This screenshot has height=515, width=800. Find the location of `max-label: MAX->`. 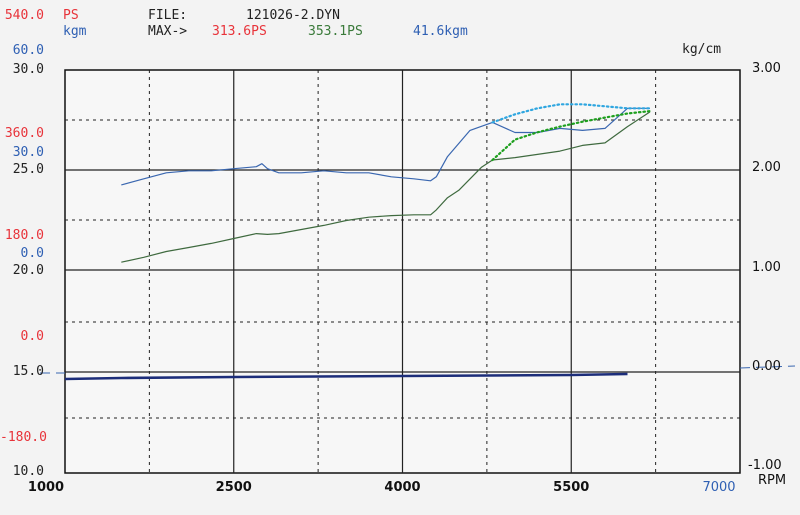

max-label: MAX-> is located at coordinates (168, 31).